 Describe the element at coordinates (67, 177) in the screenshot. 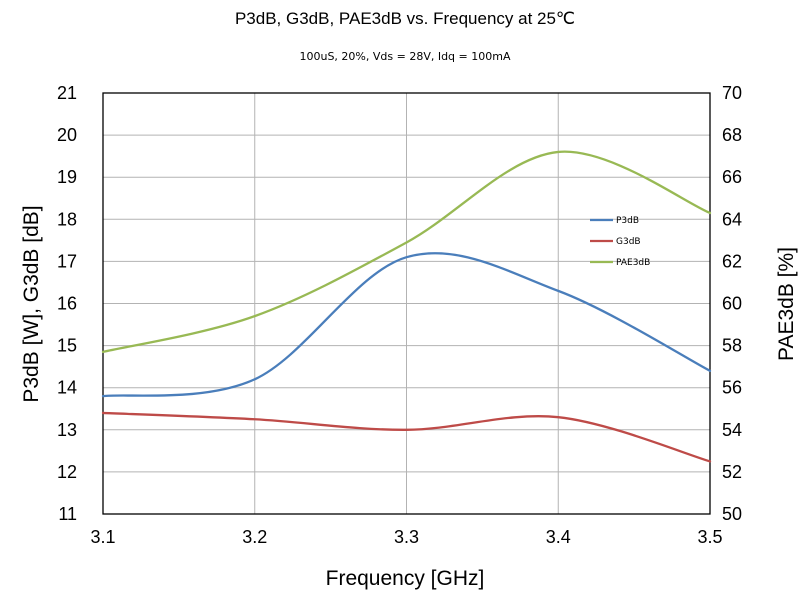

I see `y-tick-label: 19` at that location.